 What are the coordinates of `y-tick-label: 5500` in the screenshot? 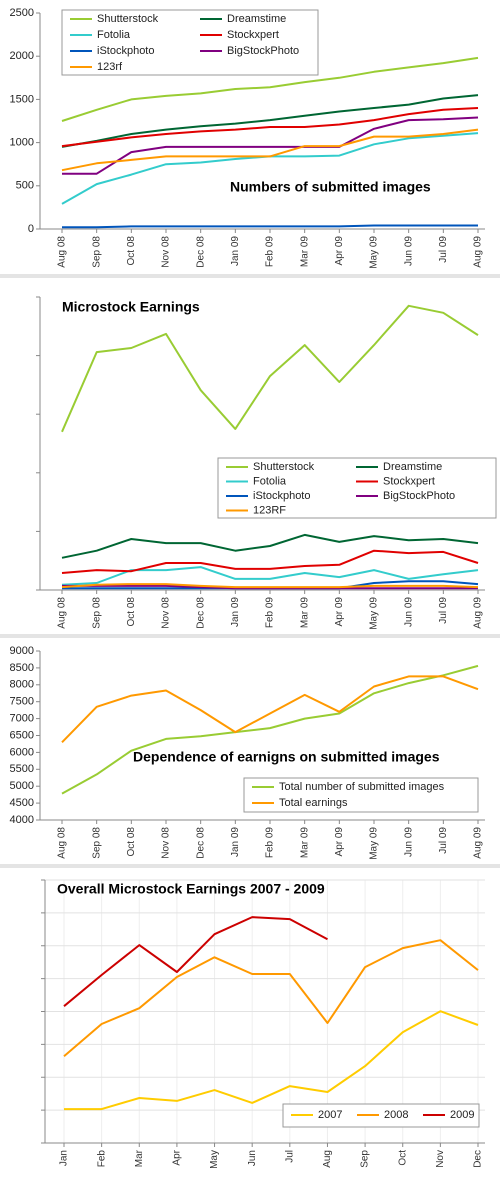 It's located at (22, 769).